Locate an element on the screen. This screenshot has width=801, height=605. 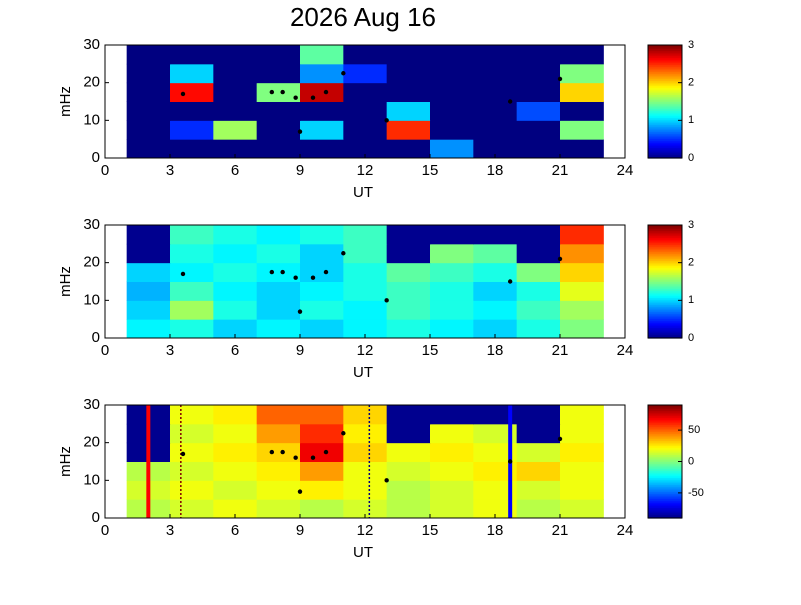
colorbar-tick-label: 0 is located at coordinates (691, 158).